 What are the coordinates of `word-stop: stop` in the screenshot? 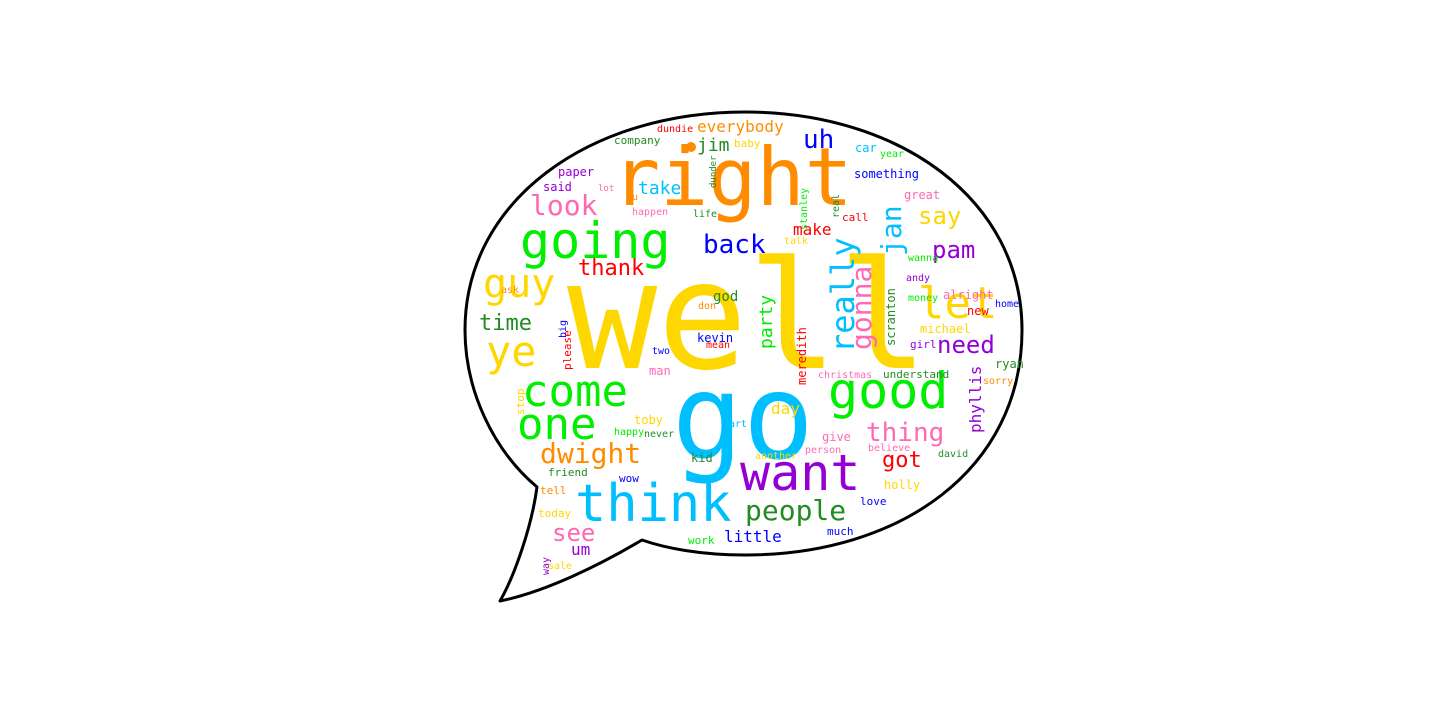 It's located at (520, 402).